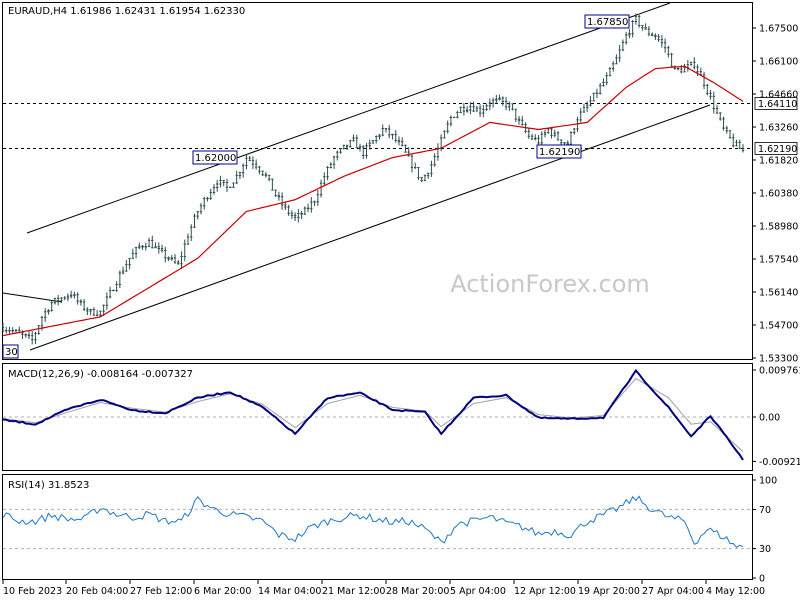 The image size is (800, 604). I want to click on price-tick-label-5: 1.60380, so click(778, 194).